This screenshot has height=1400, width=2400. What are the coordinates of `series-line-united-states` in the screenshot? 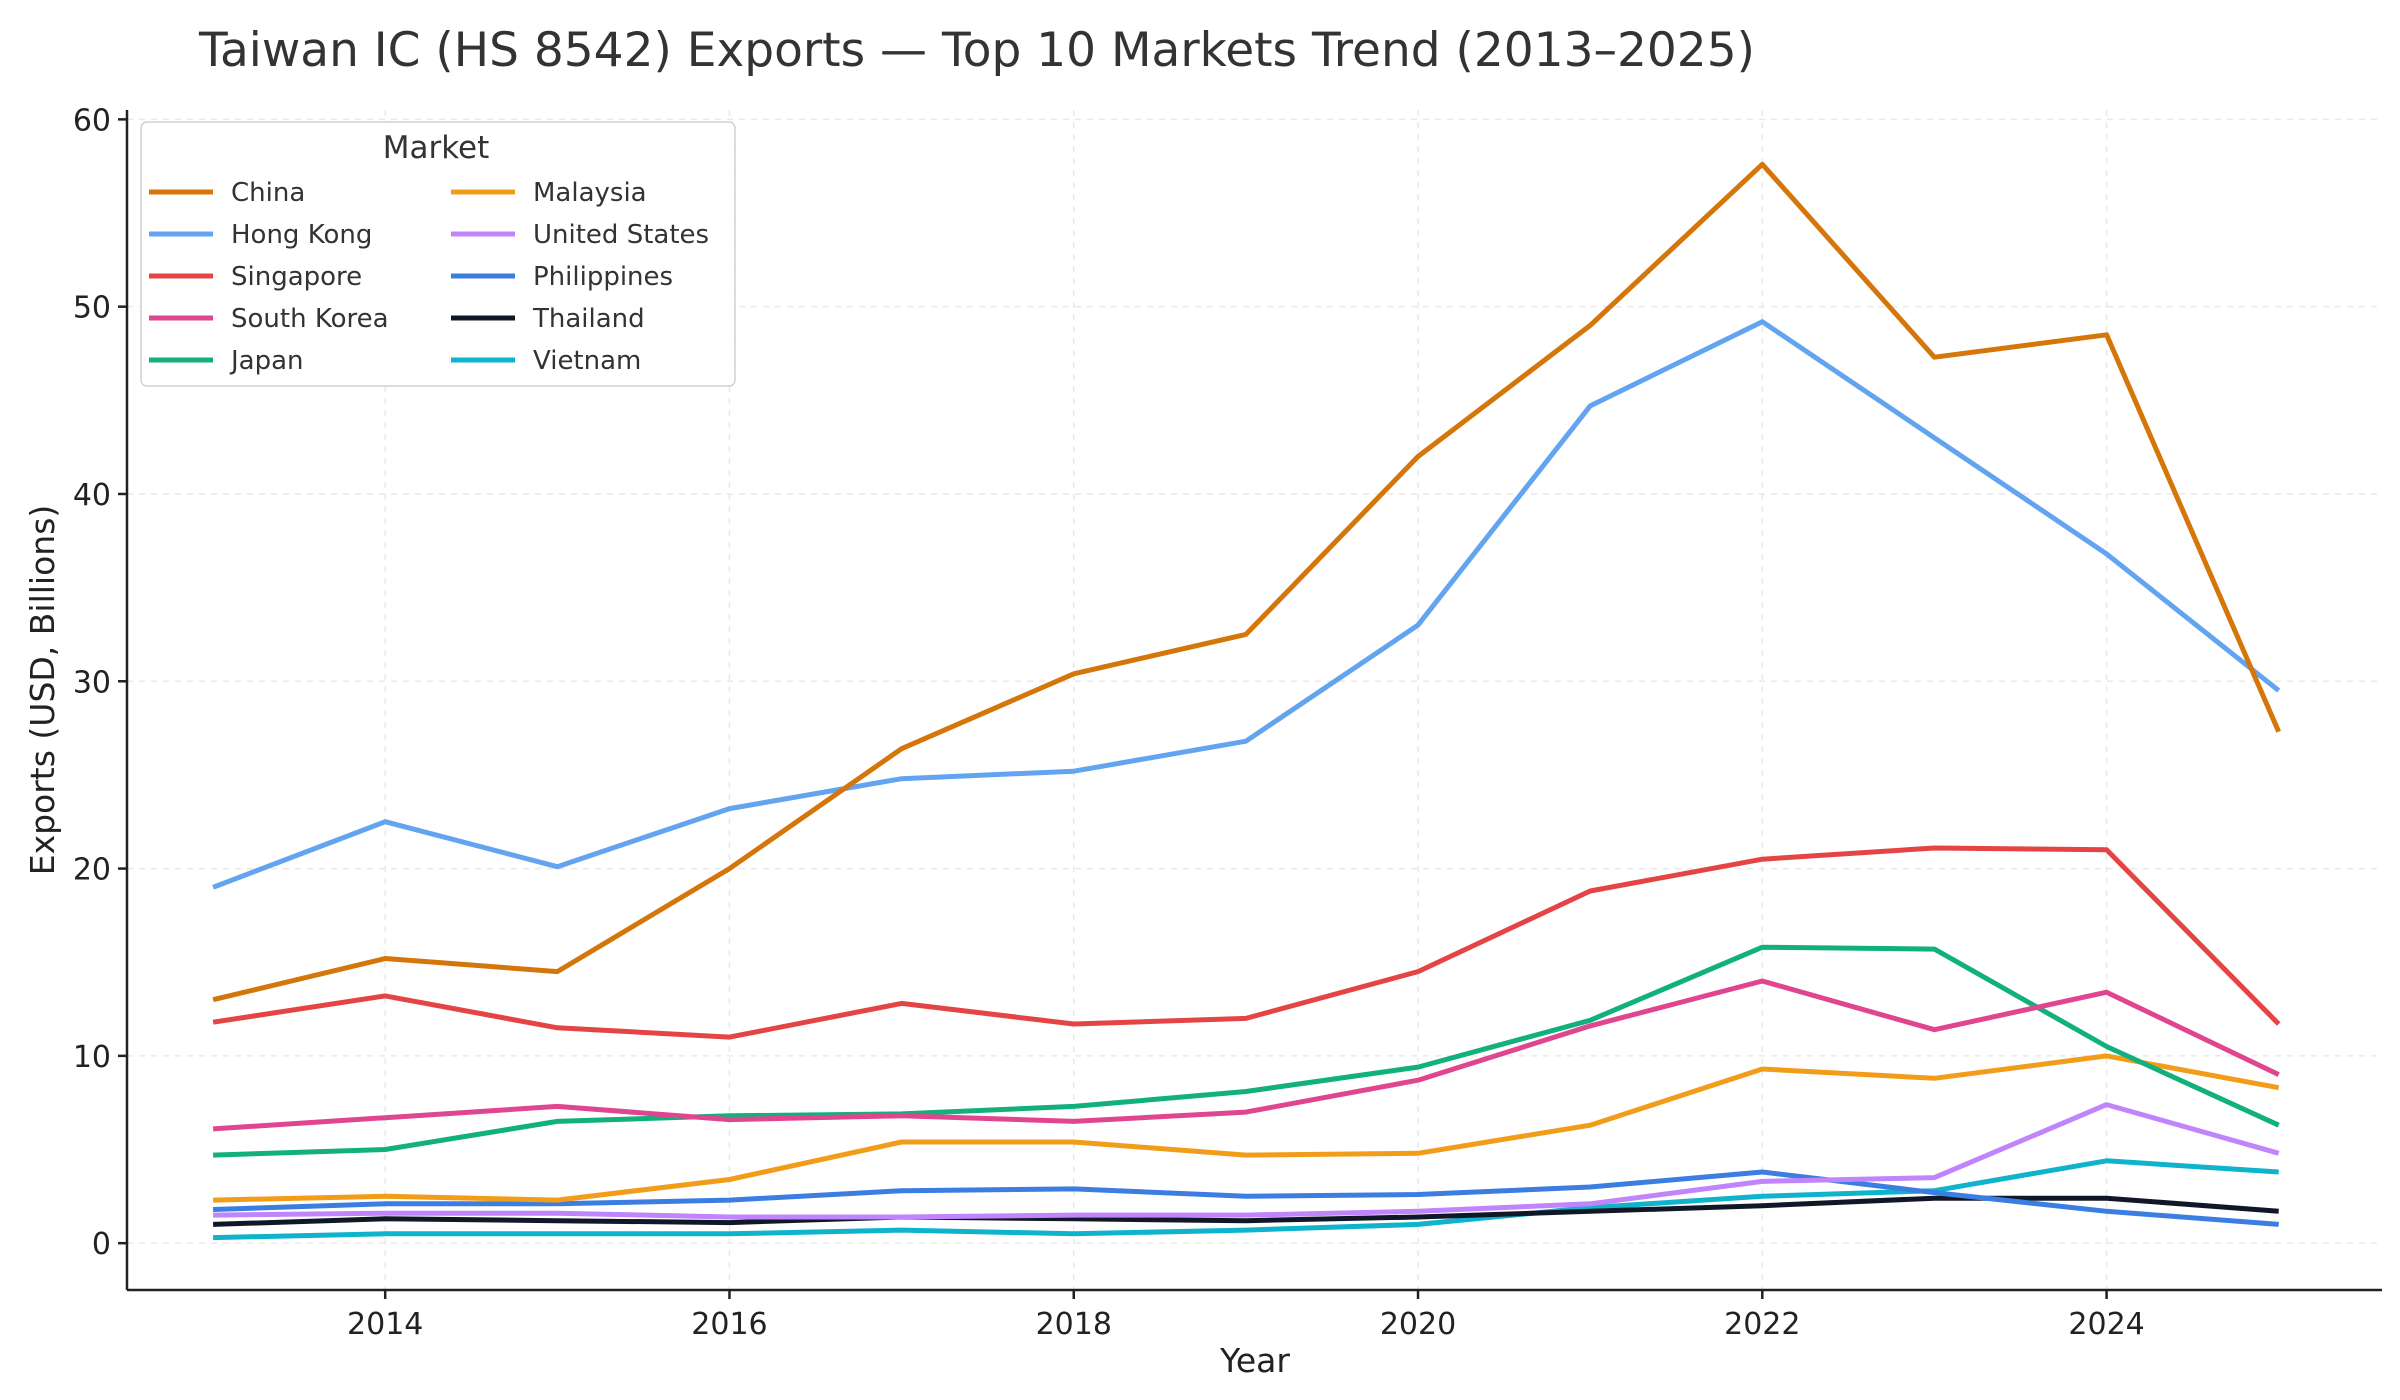 It's located at (1246, 1161).